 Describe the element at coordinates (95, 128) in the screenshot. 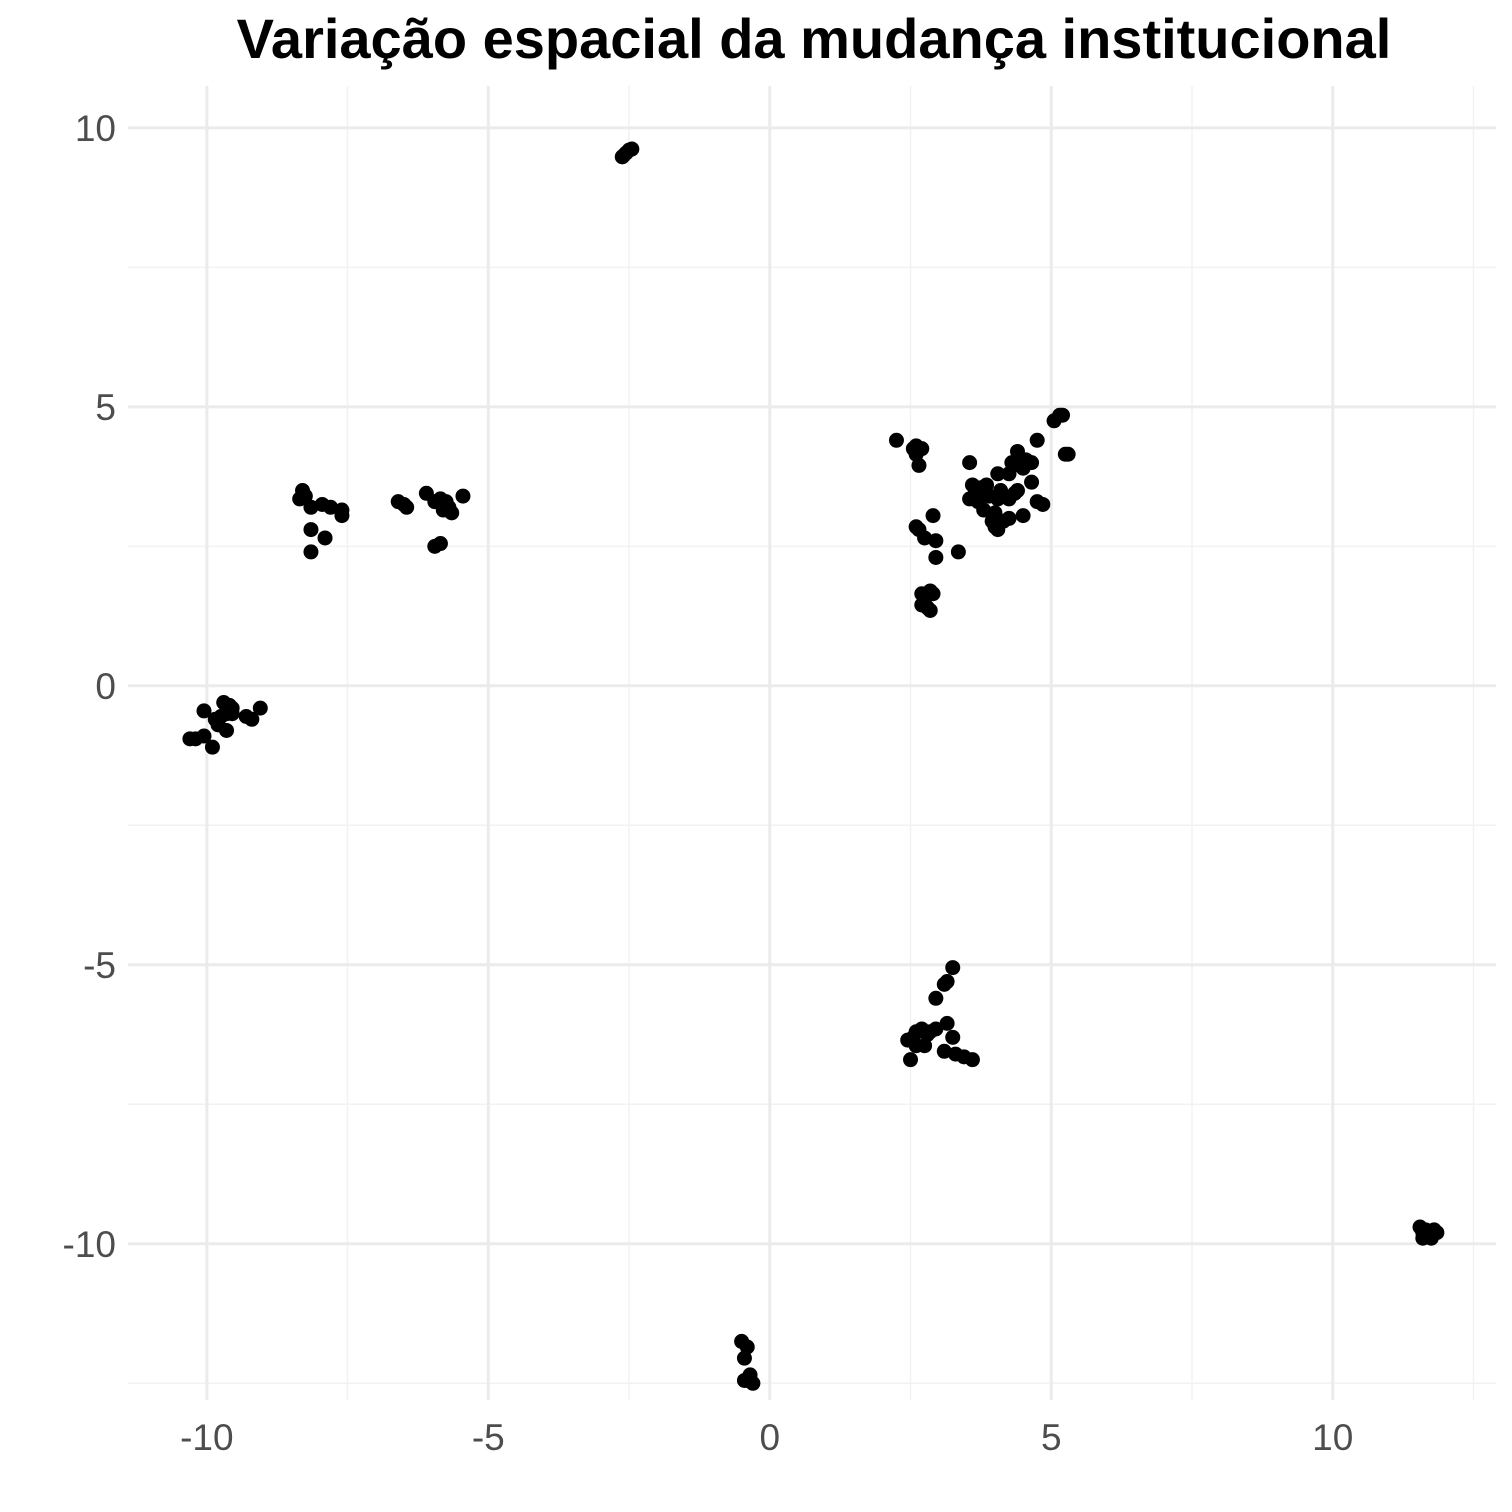

I see `y-tick-label: 10` at that location.